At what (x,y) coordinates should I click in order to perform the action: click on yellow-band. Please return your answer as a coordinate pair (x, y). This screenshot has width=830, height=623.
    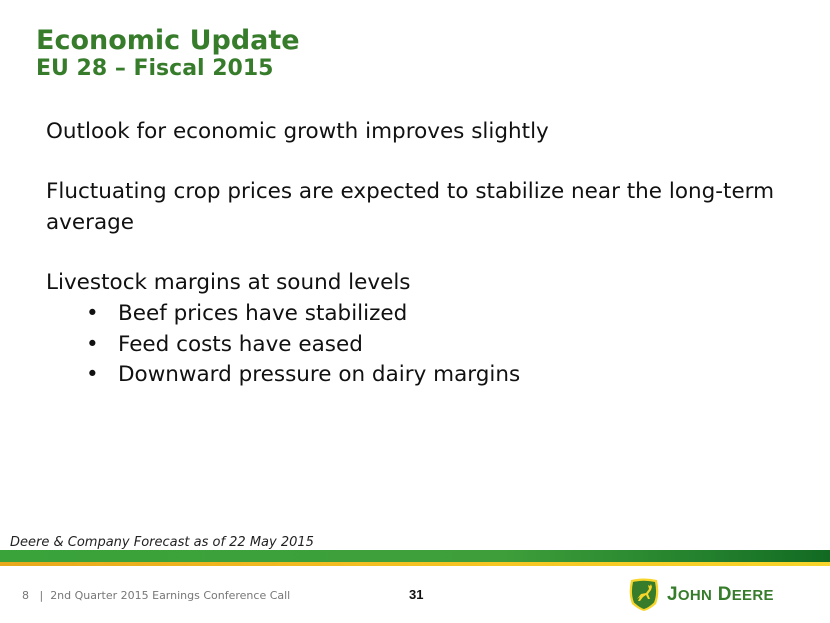
    Looking at the image, I should click on (415, 564).